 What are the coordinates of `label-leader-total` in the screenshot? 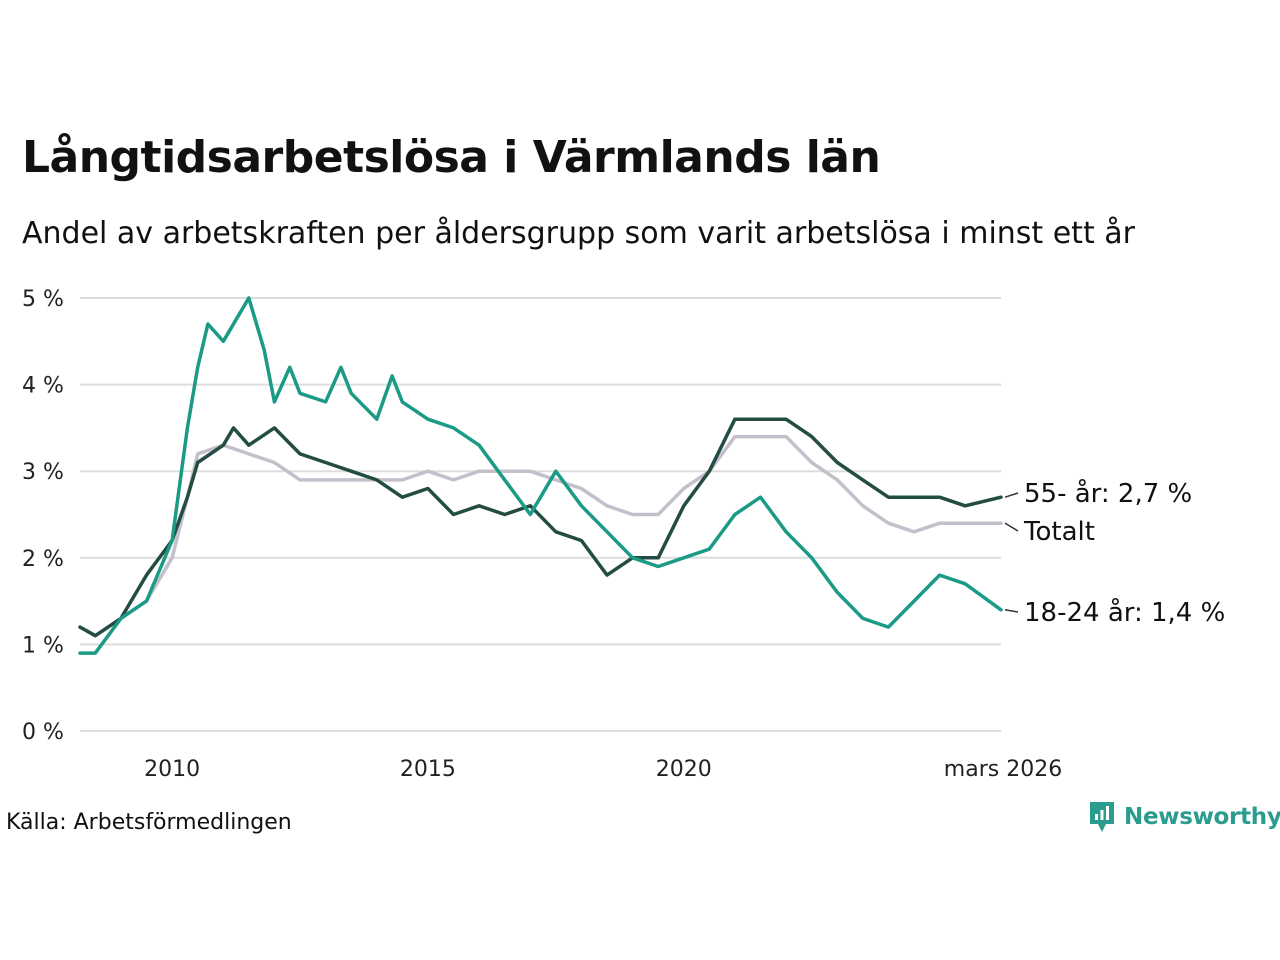 It's located at (1011, 527).